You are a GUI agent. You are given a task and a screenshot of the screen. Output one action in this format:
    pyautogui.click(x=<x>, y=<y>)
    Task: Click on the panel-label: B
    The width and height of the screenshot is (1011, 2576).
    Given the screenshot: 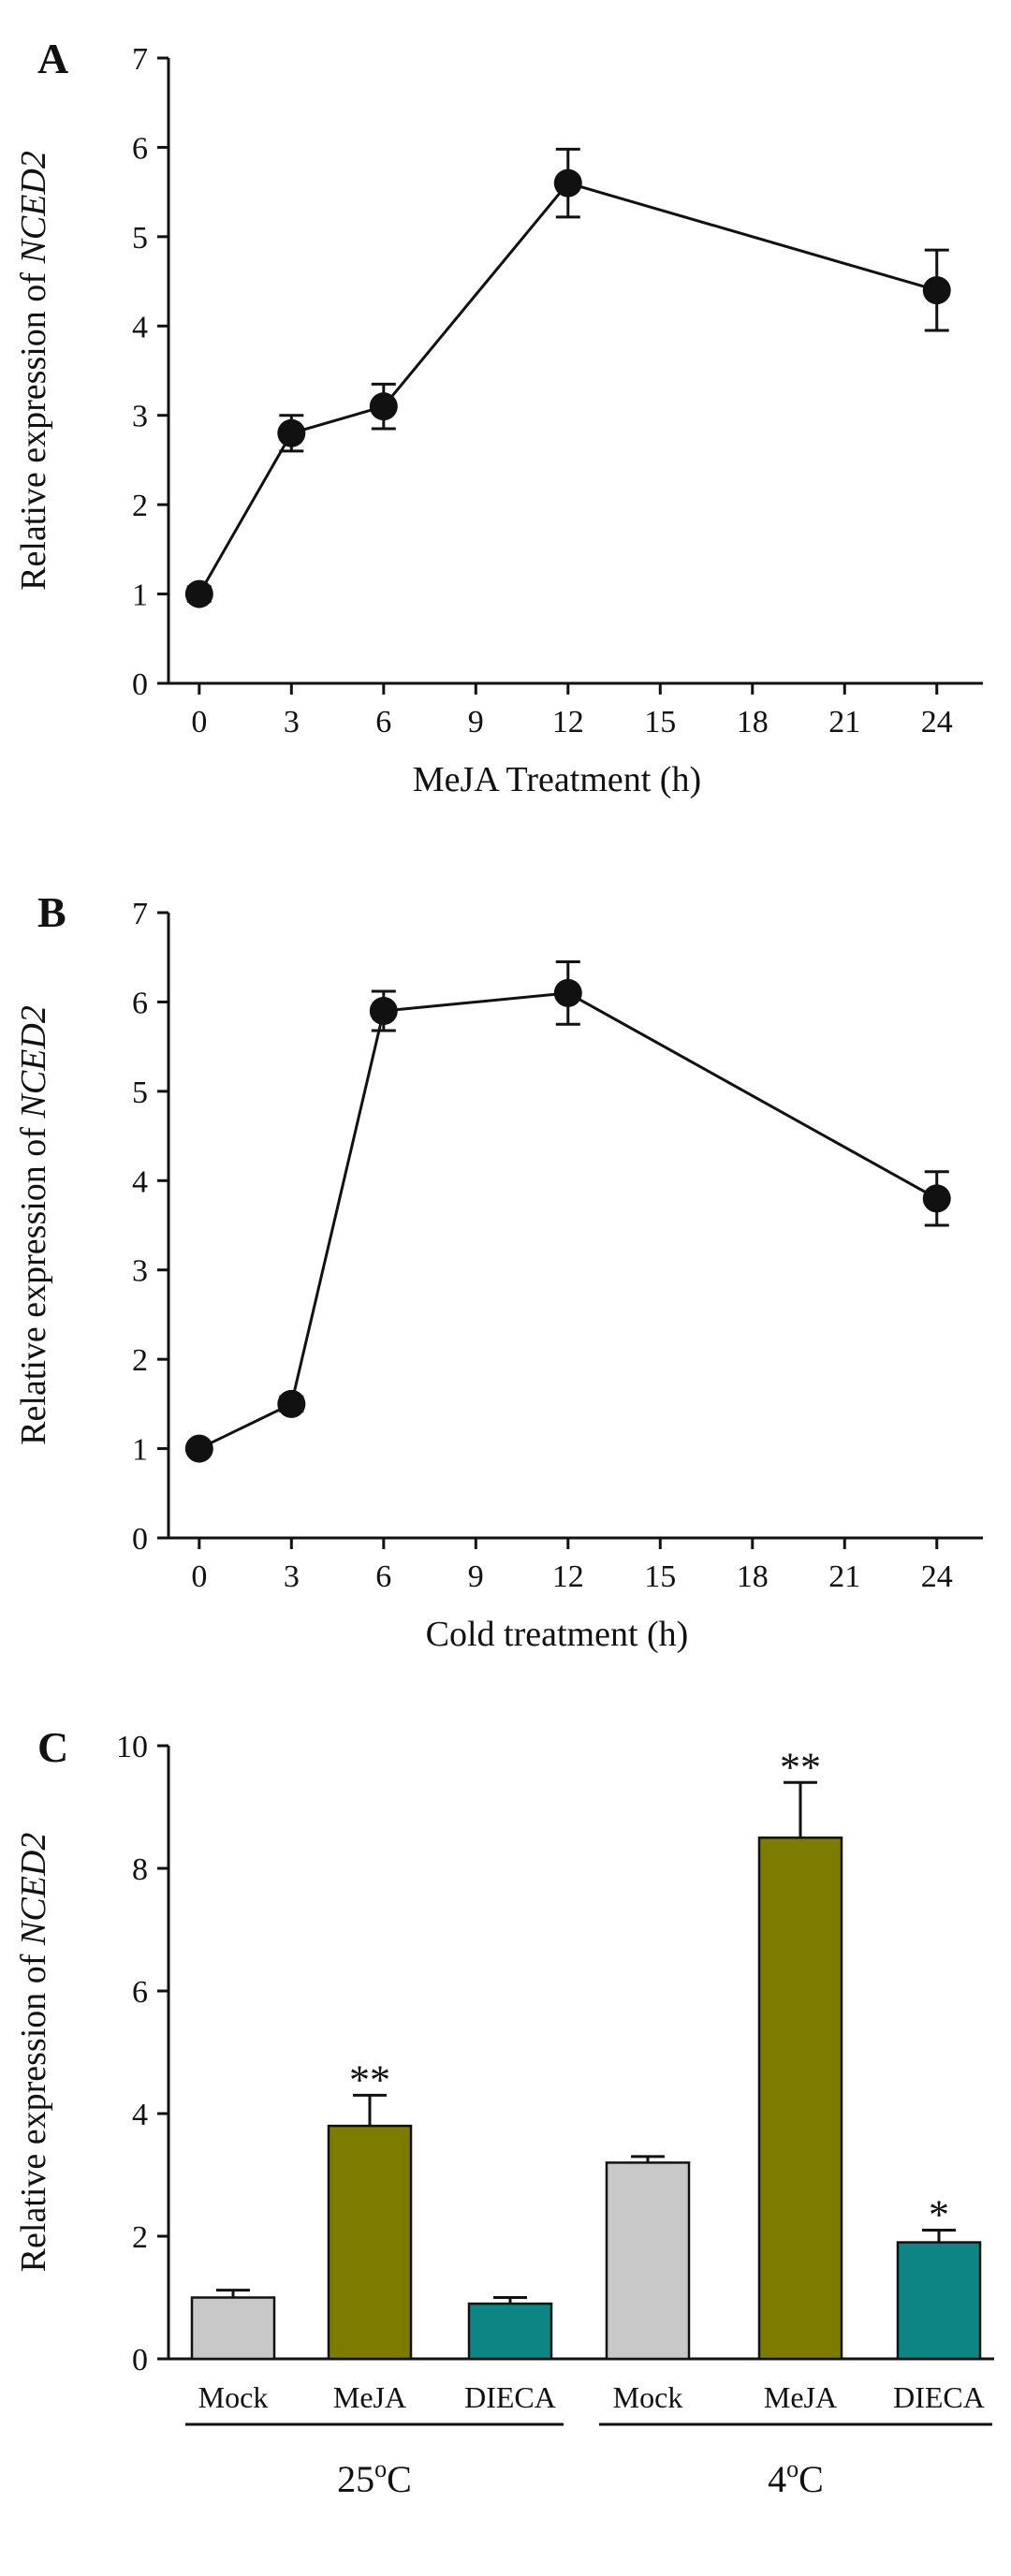 What is the action you would take?
    pyautogui.click(x=52, y=912)
    